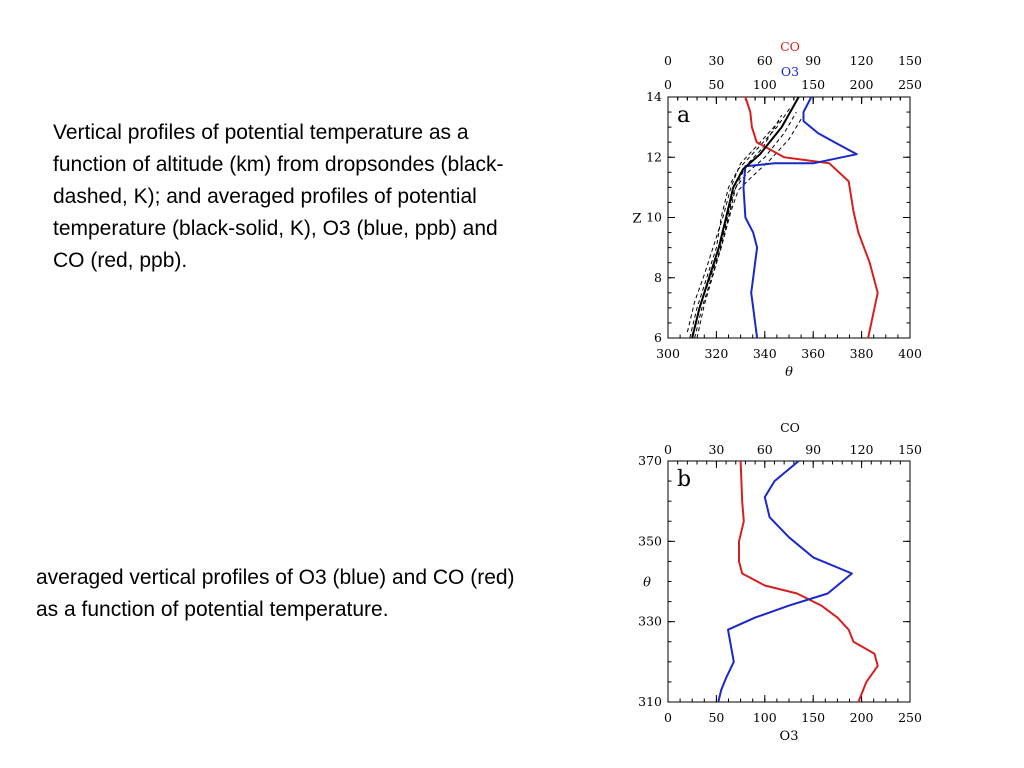 The height and width of the screenshot is (768, 1024). Describe the element at coordinates (765, 717) in the screenshot. I see `chart-b-bottom-tick-label: 100` at that location.